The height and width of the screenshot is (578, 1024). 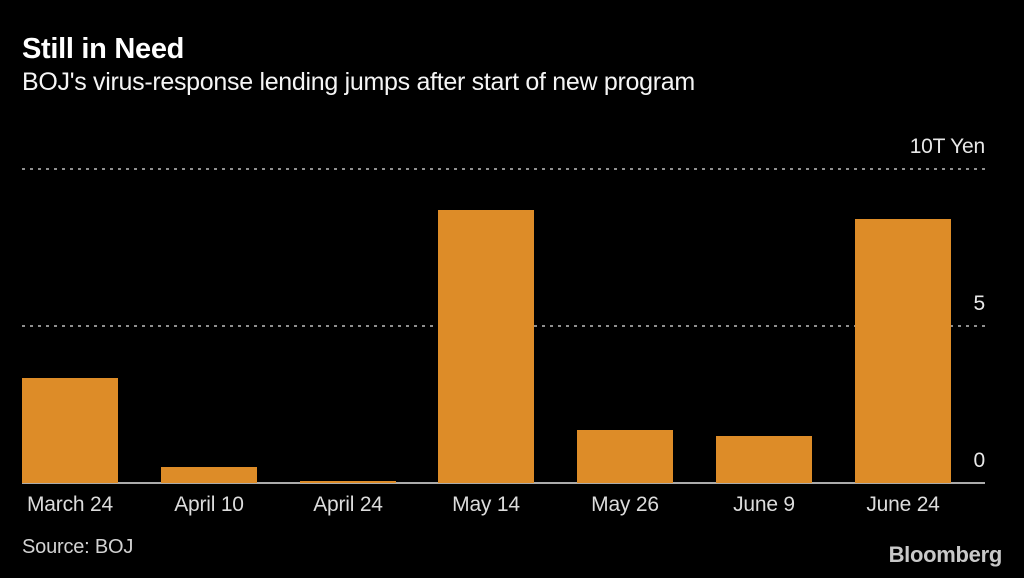 I want to click on x-tick-label: June 24, so click(x=903, y=504).